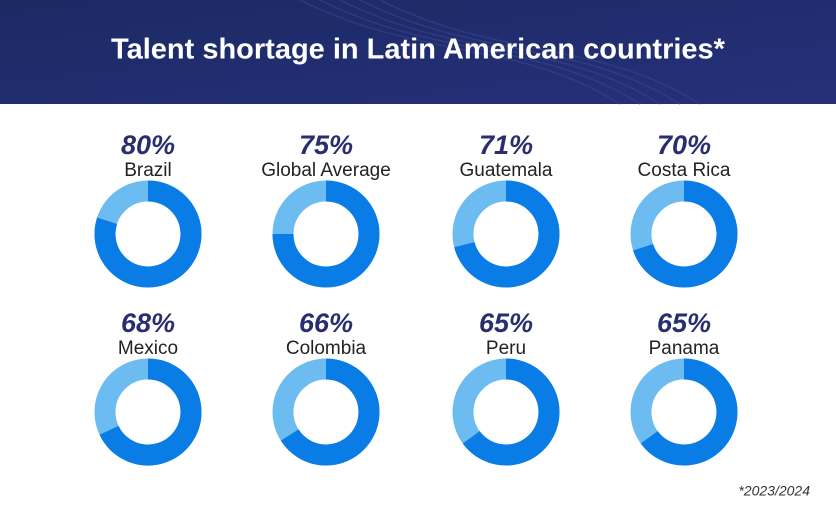 This screenshot has width=836, height=516. What do you see at coordinates (684, 145) in the screenshot?
I see `percent-label: 70%` at bounding box center [684, 145].